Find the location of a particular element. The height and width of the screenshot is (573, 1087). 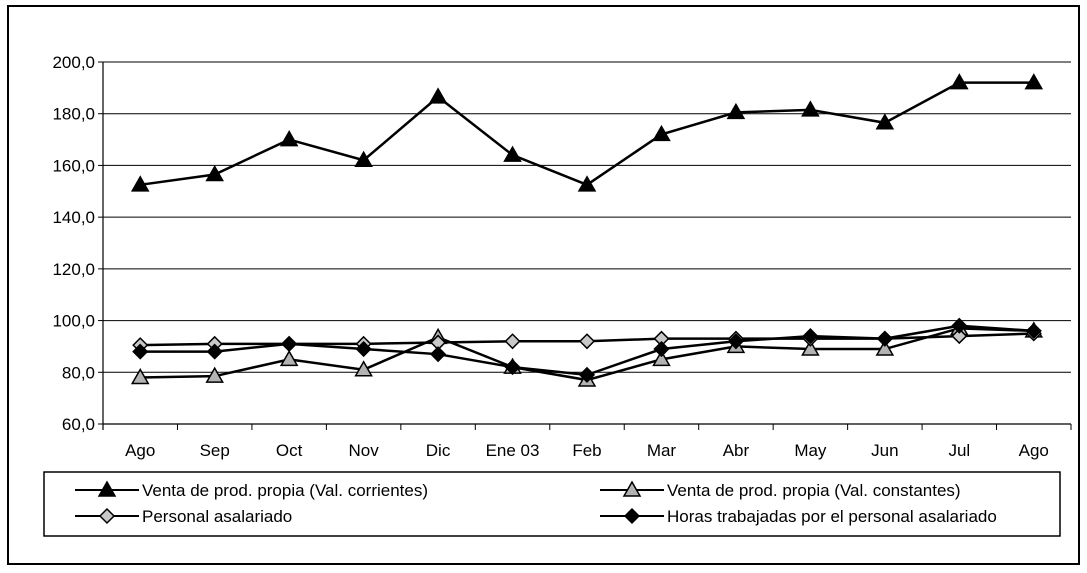

legend-box is located at coordinates (552, 504).